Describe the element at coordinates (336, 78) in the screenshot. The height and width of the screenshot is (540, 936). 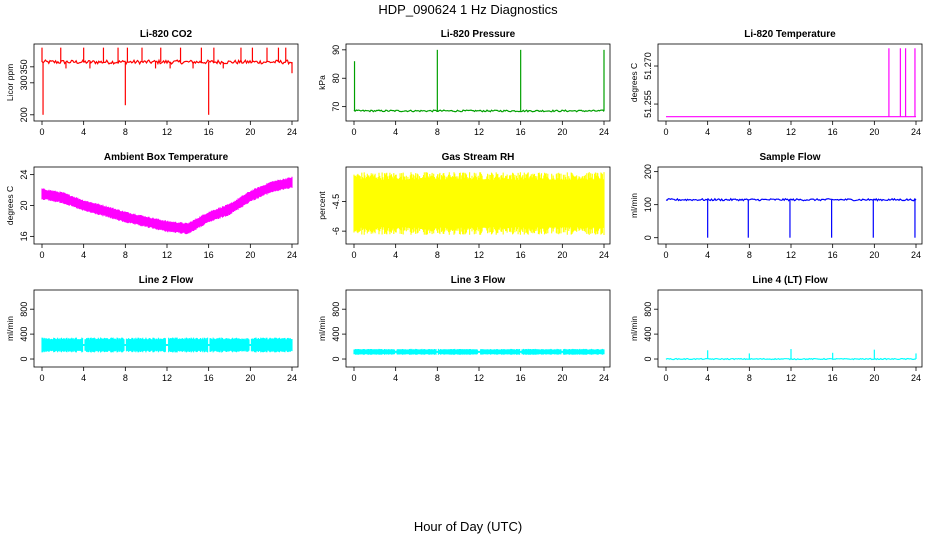
I see `y-tick-label: 80` at that location.